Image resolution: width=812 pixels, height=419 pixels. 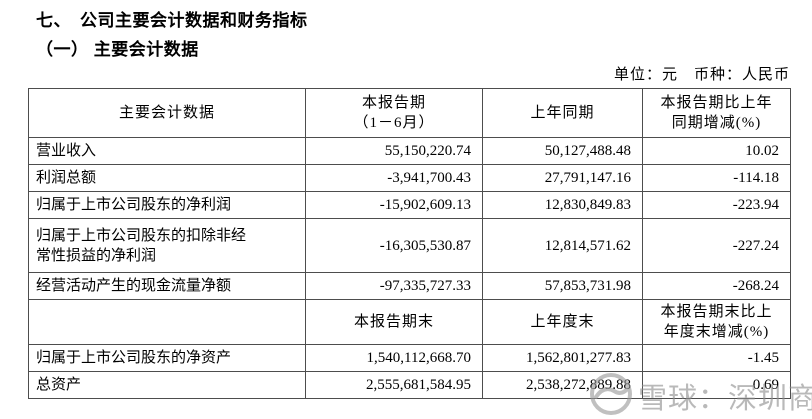 What do you see at coordinates (394, 245) in the screenshot?
I see `row-current-value: -16,305,530.87` at bounding box center [394, 245].